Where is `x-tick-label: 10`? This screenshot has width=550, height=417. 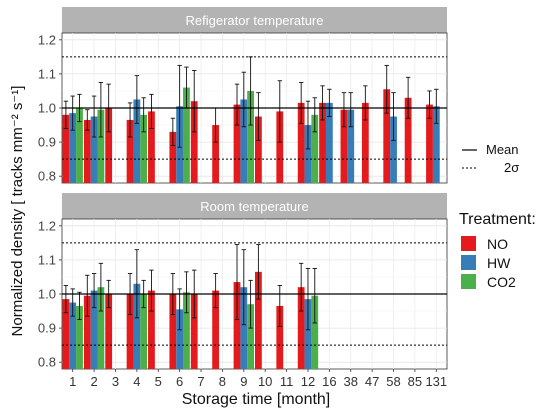 x-tick-label: 10 is located at coordinates (265, 381).